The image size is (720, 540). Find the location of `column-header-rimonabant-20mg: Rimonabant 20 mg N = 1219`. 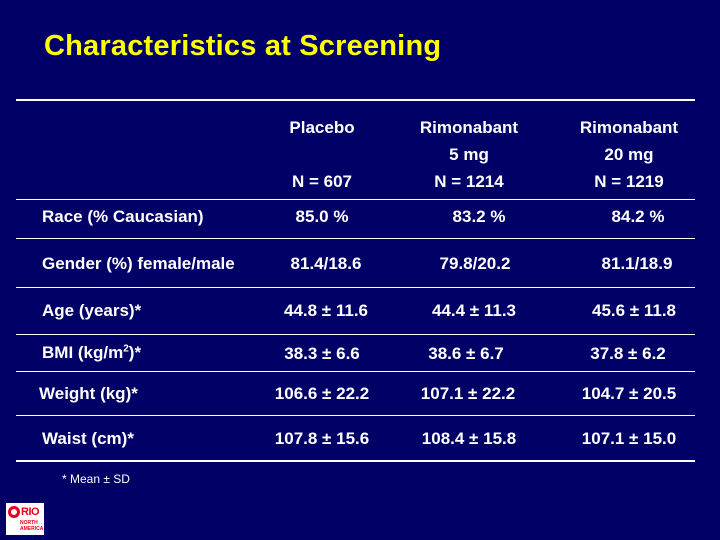

column-header-rimonabant-20mg: Rimonabant 20 mg N = 1219 is located at coordinates (629, 154).